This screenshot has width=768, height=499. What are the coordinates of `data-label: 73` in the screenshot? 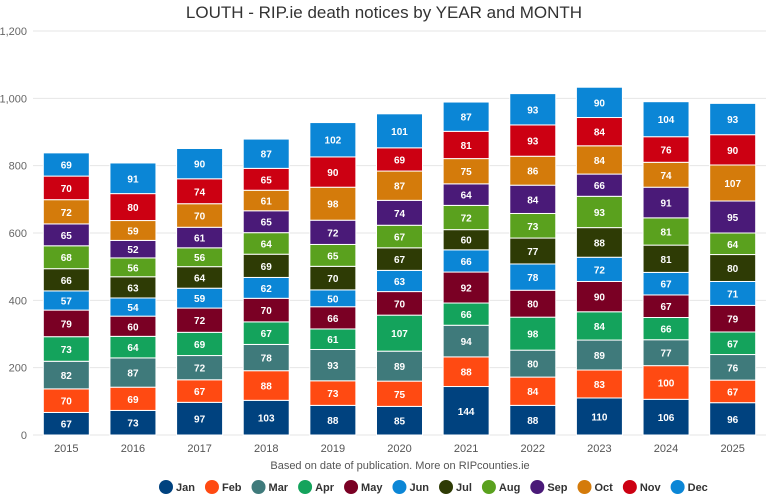 It's located at (533, 227).